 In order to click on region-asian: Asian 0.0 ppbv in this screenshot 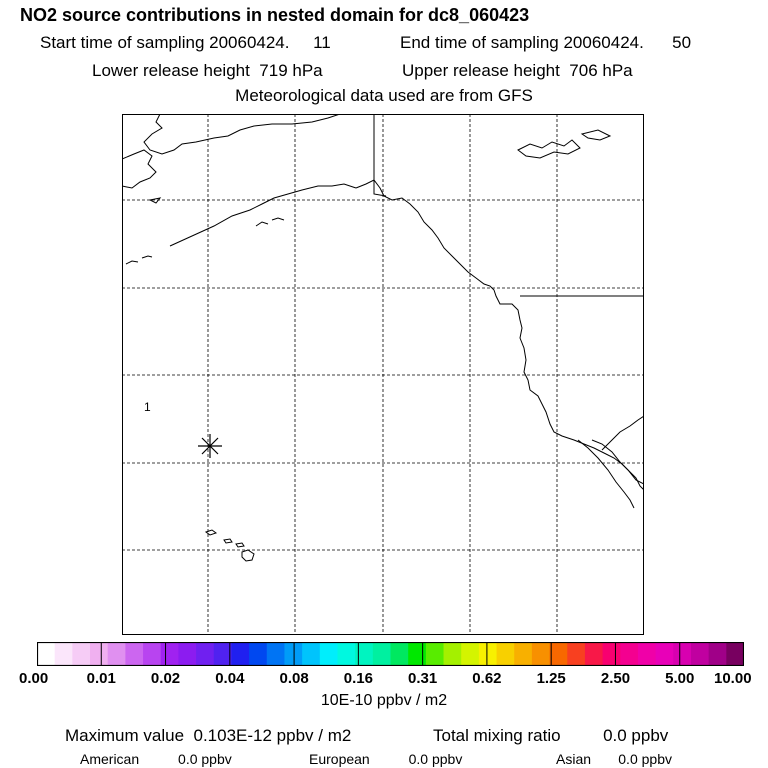, I will do `click(614, 759)`.